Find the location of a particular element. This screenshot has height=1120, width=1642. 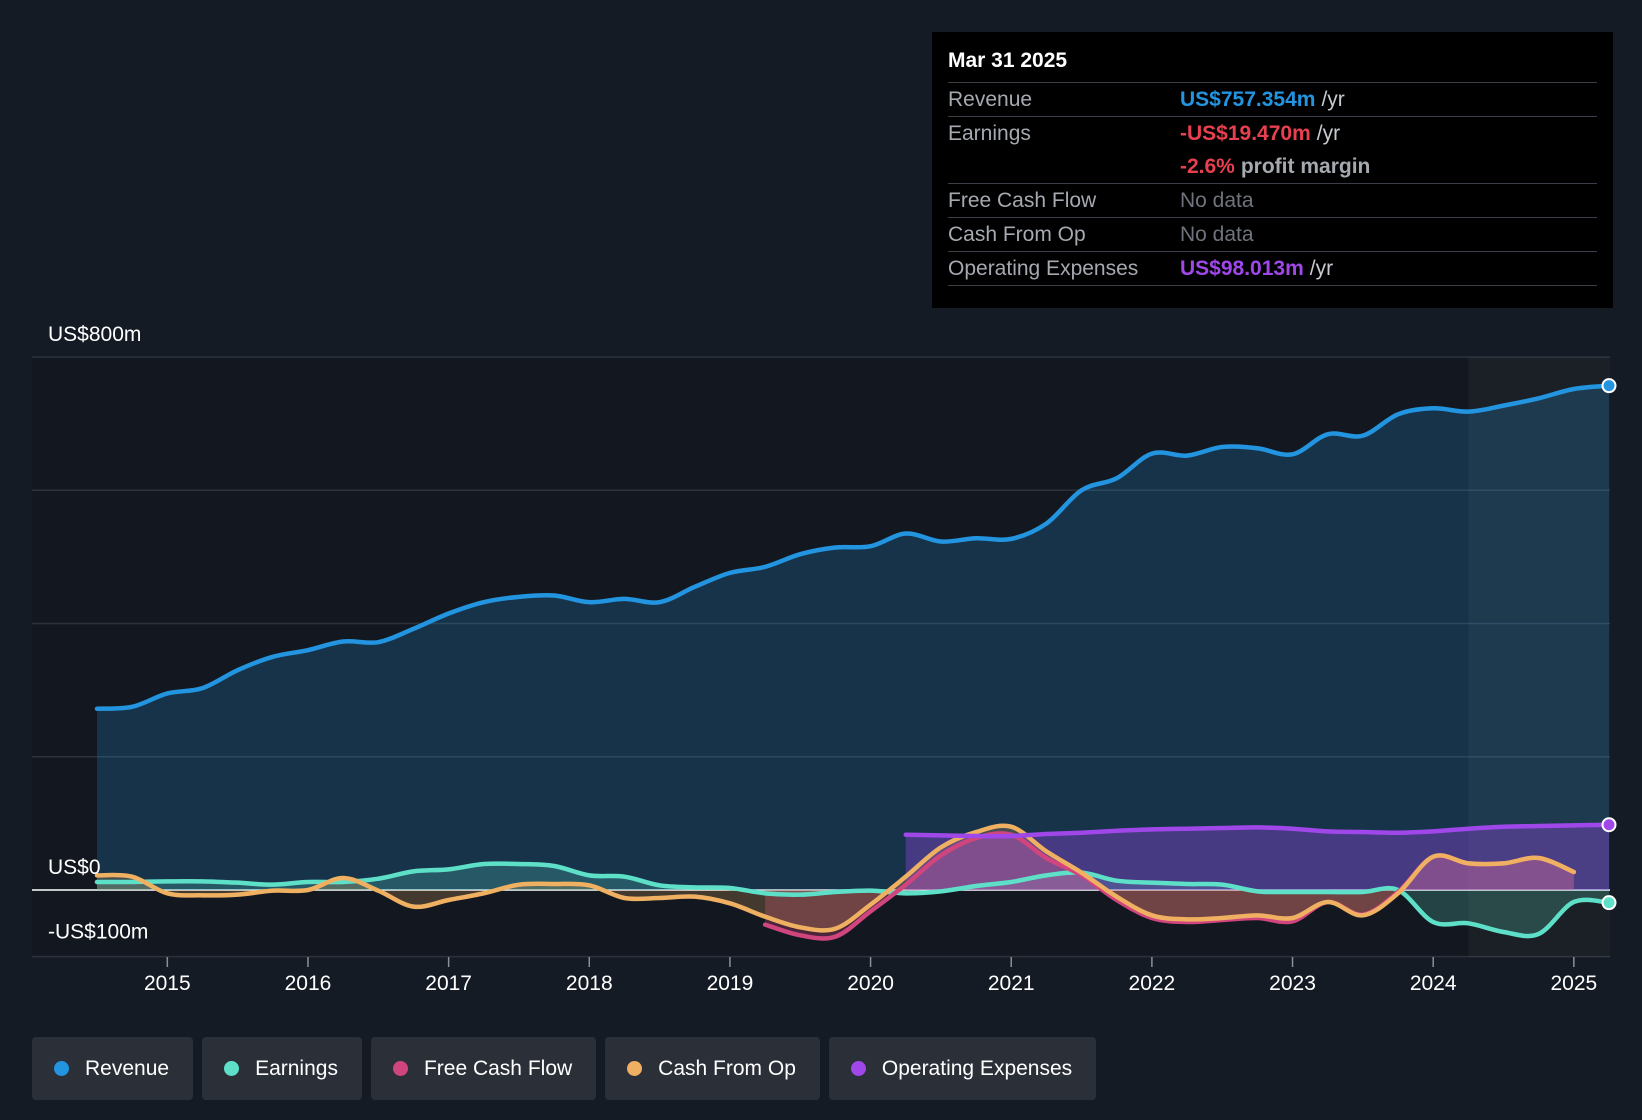

y-axis-labels: US$800m US$0 -US$100m is located at coordinates (98, 633).